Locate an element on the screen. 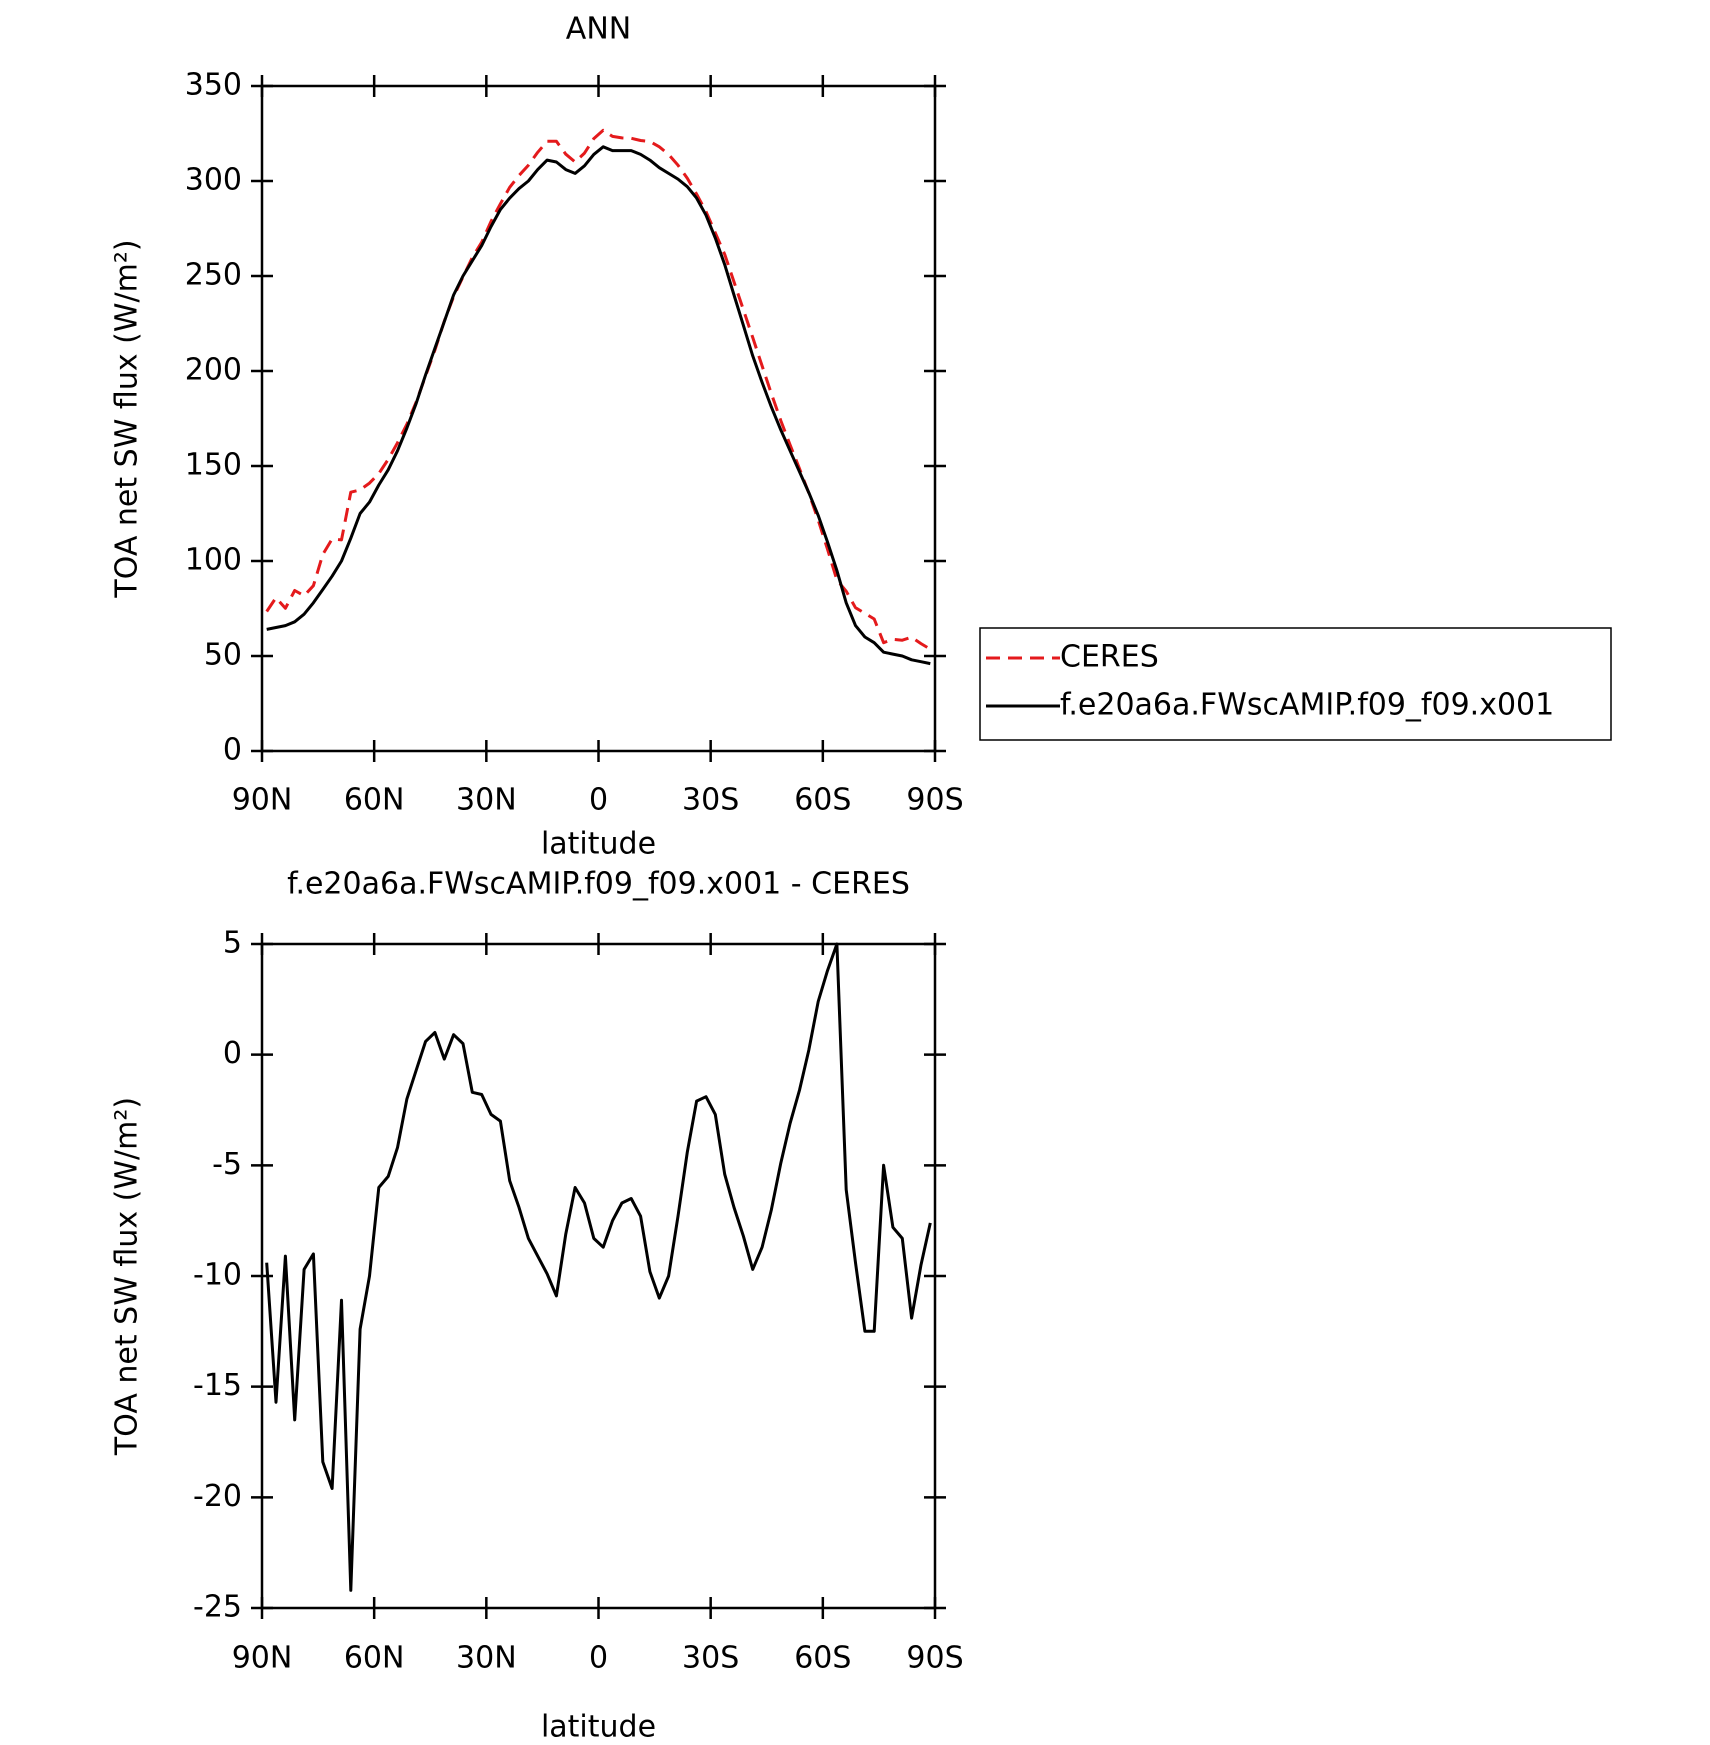 The height and width of the screenshot is (1745, 1710). chart-title: ANN is located at coordinates (598, 29).